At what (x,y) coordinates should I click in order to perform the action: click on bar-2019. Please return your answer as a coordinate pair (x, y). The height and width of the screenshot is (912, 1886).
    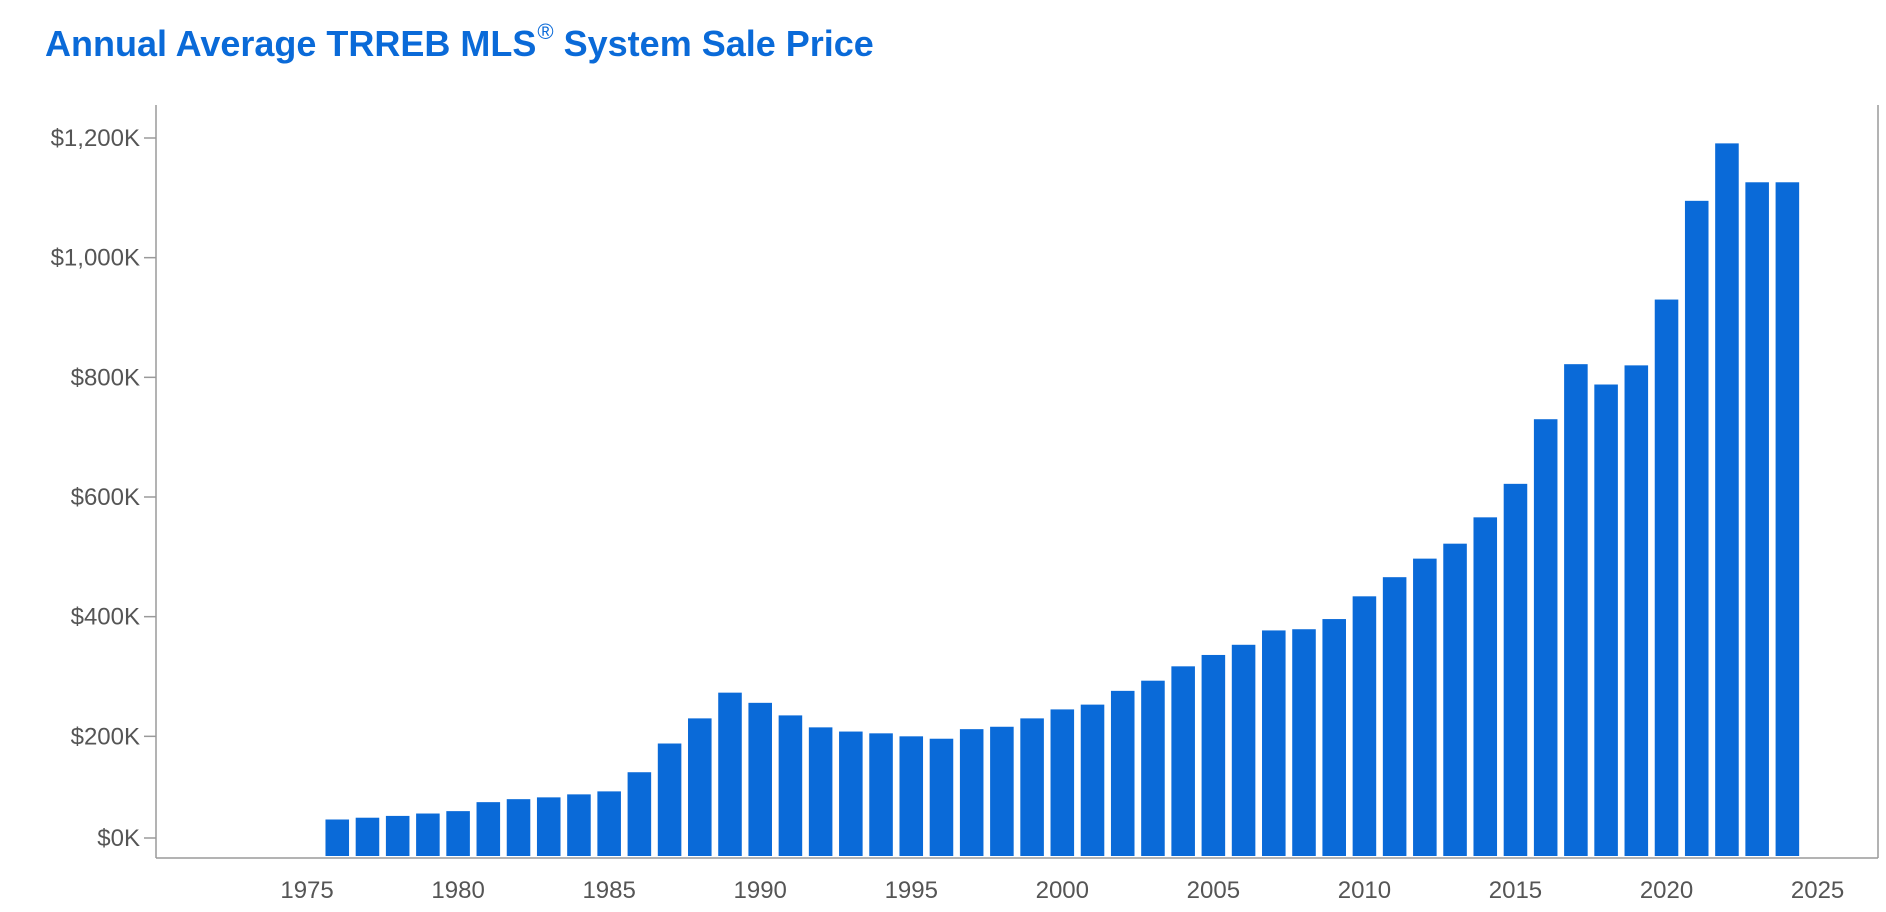
    Looking at the image, I should click on (1636, 610).